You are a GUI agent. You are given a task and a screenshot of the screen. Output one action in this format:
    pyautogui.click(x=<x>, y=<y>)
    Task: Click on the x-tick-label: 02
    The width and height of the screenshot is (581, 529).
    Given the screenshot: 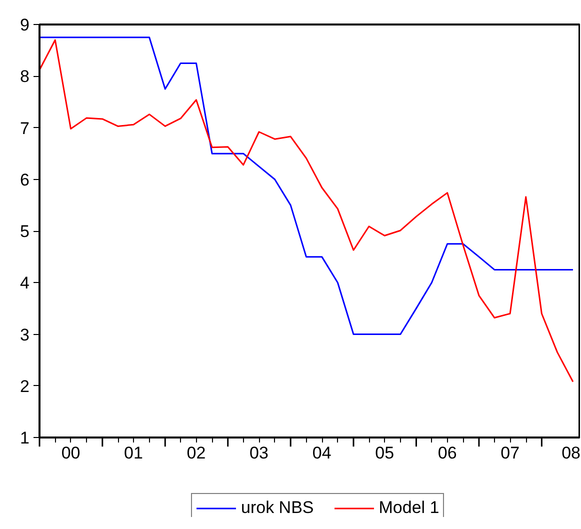 What is the action you would take?
    pyautogui.click(x=196, y=453)
    